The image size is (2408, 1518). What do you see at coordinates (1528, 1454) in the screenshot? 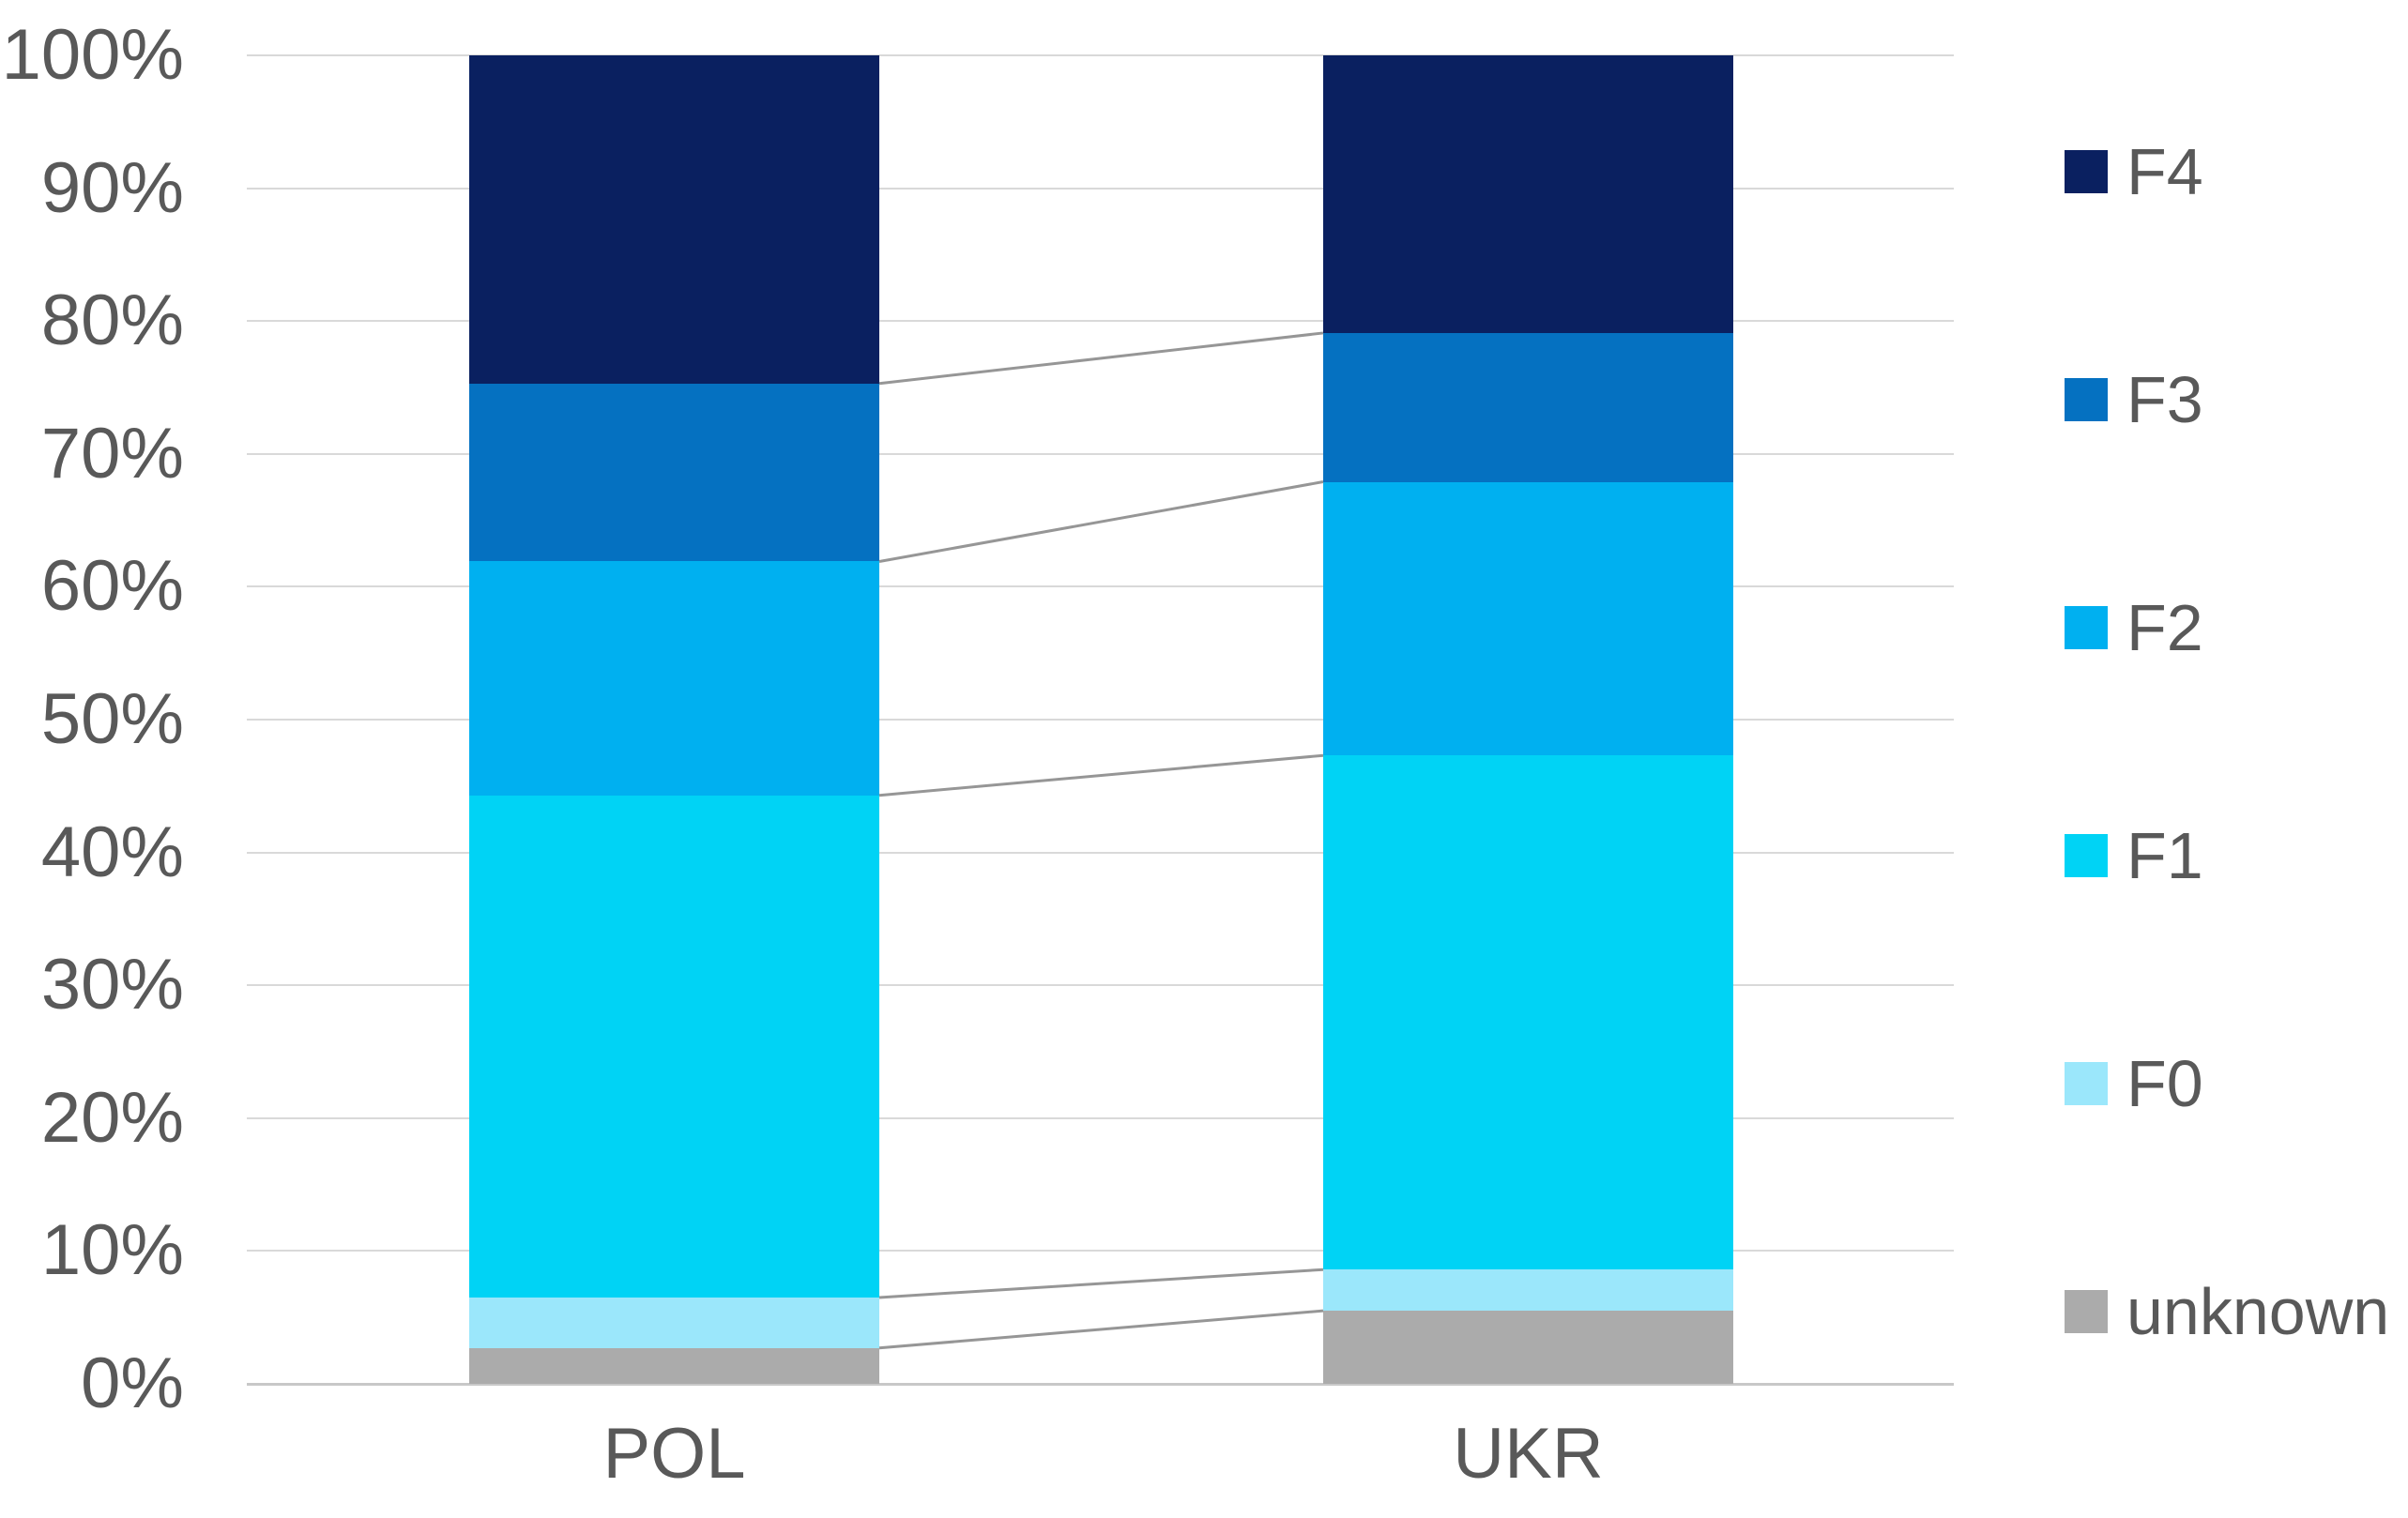
I see `x-axis-label-UKR: UKR` at bounding box center [1528, 1454].